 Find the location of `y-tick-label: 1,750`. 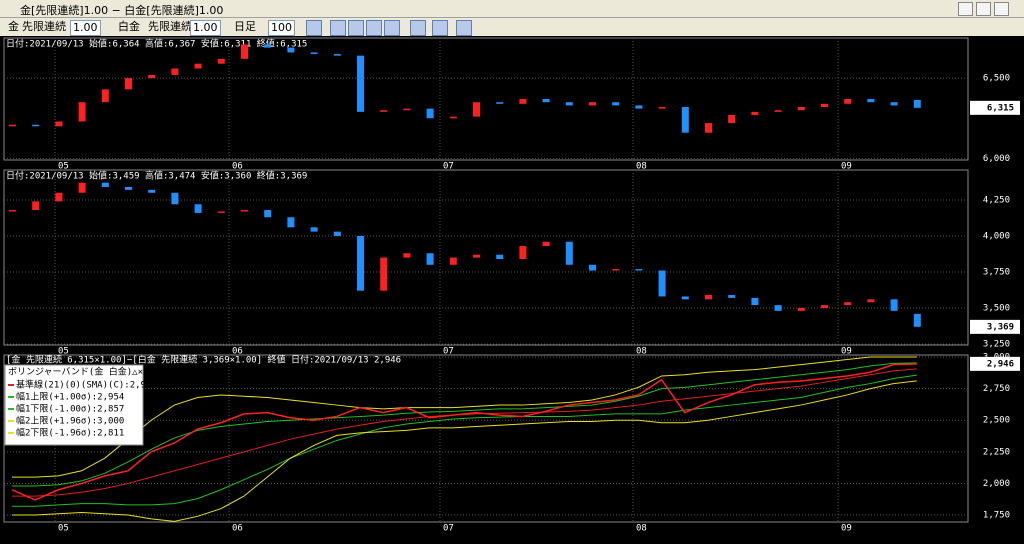

y-tick-label: 1,750 is located at coordinates (996, 516).